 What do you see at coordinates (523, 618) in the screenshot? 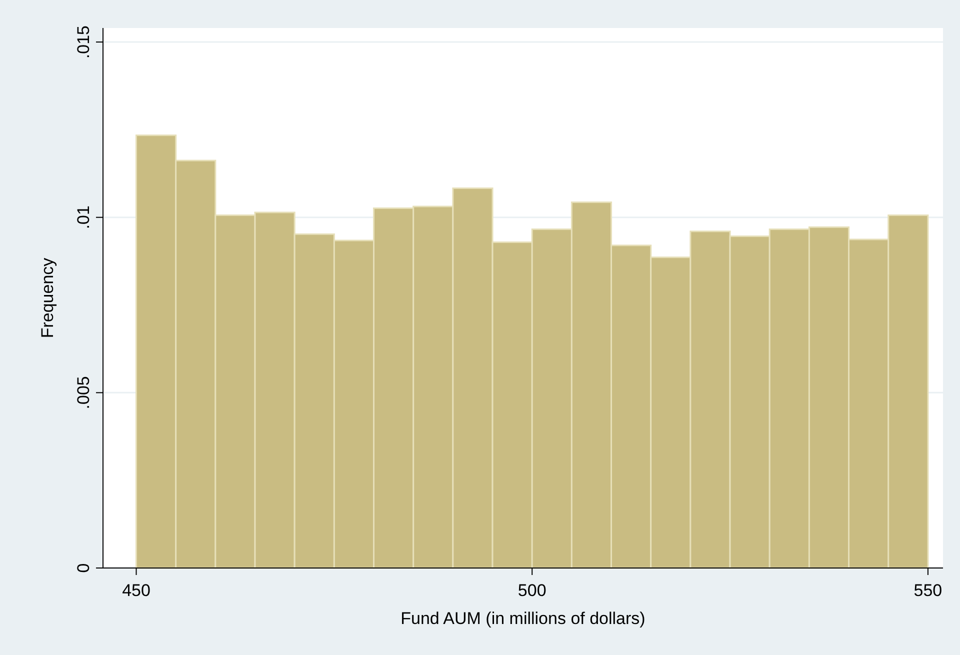
I see `x-axis-title: Fund AUM (in millions of dollars)` at bounding box center [523, 618].